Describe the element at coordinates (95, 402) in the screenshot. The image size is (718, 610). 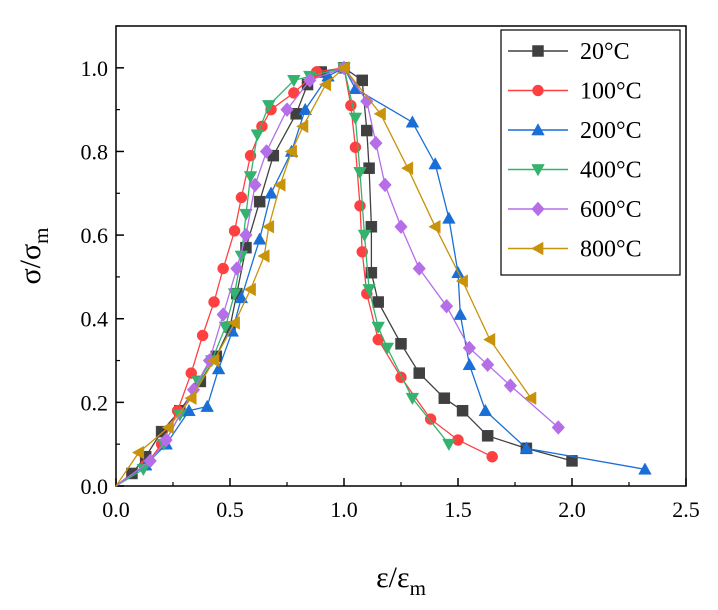
I see `y-tick-label: 0.2` at that location.